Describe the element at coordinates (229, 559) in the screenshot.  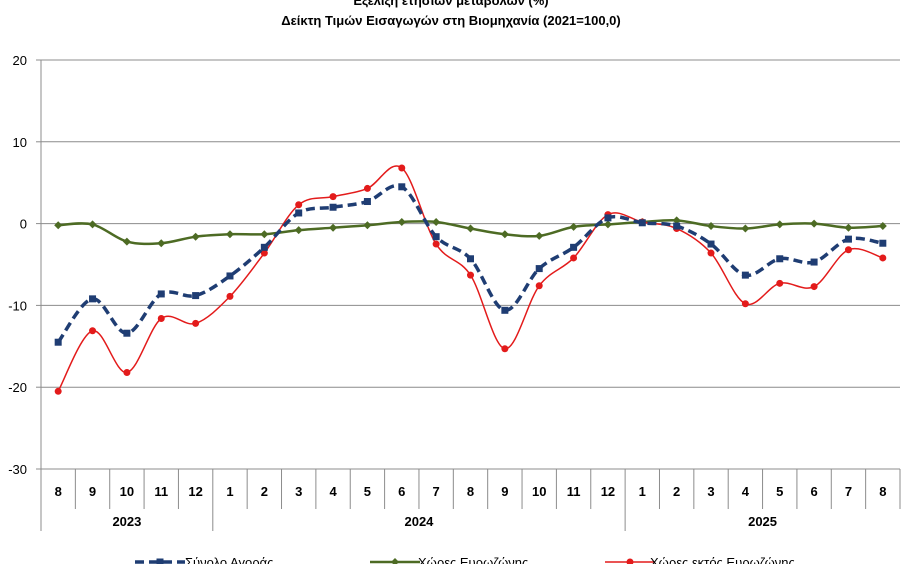
I see `legend-label: Σύνολο Αγοράς` at that location.